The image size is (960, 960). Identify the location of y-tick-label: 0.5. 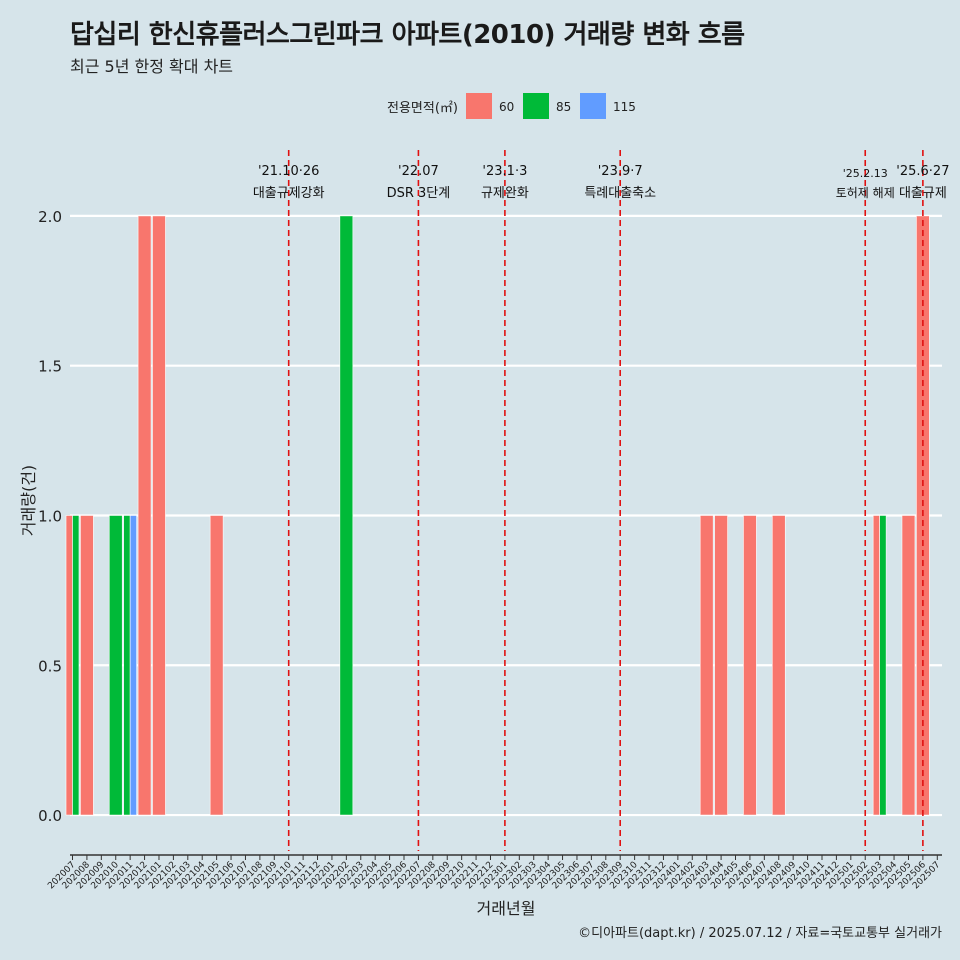
(50, 666).